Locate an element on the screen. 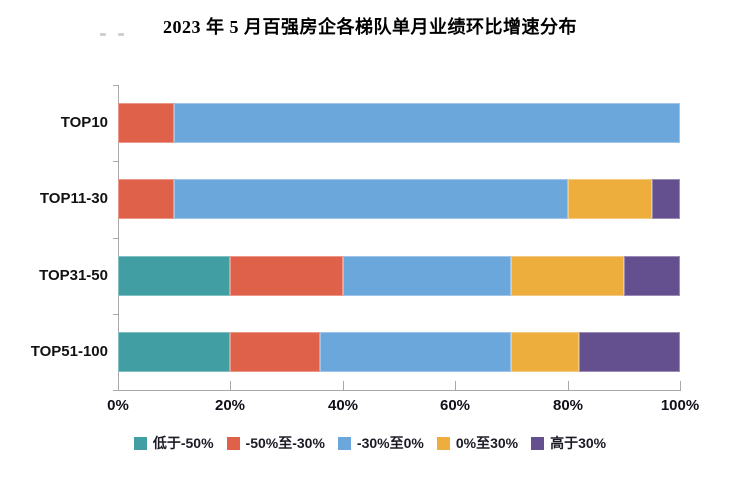 This screenshot has width=740, height=477. legend: 低于-50% -50%至-30% -30%至0% 0%至30% 高于30% is located at coordinates (370, 443).